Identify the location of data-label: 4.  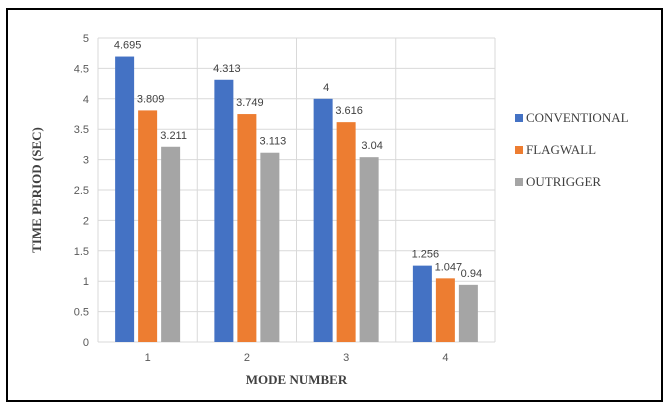
(326, 88).